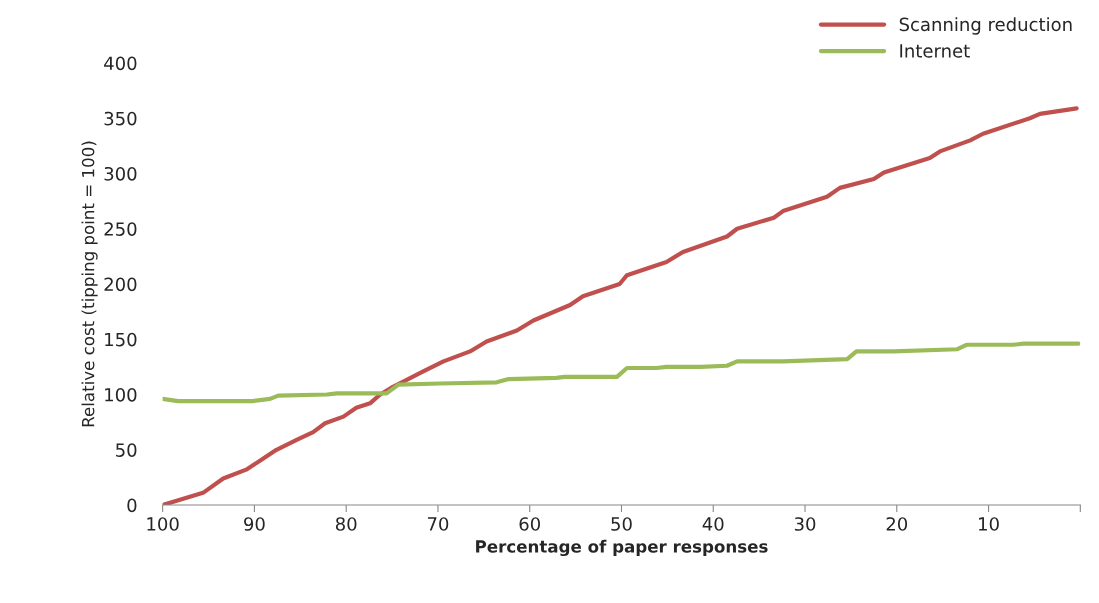  What do you see at coordinates (438, 524) in the screenshot?
I see `x-tick-label: 70` at bounding box center [438, 524].